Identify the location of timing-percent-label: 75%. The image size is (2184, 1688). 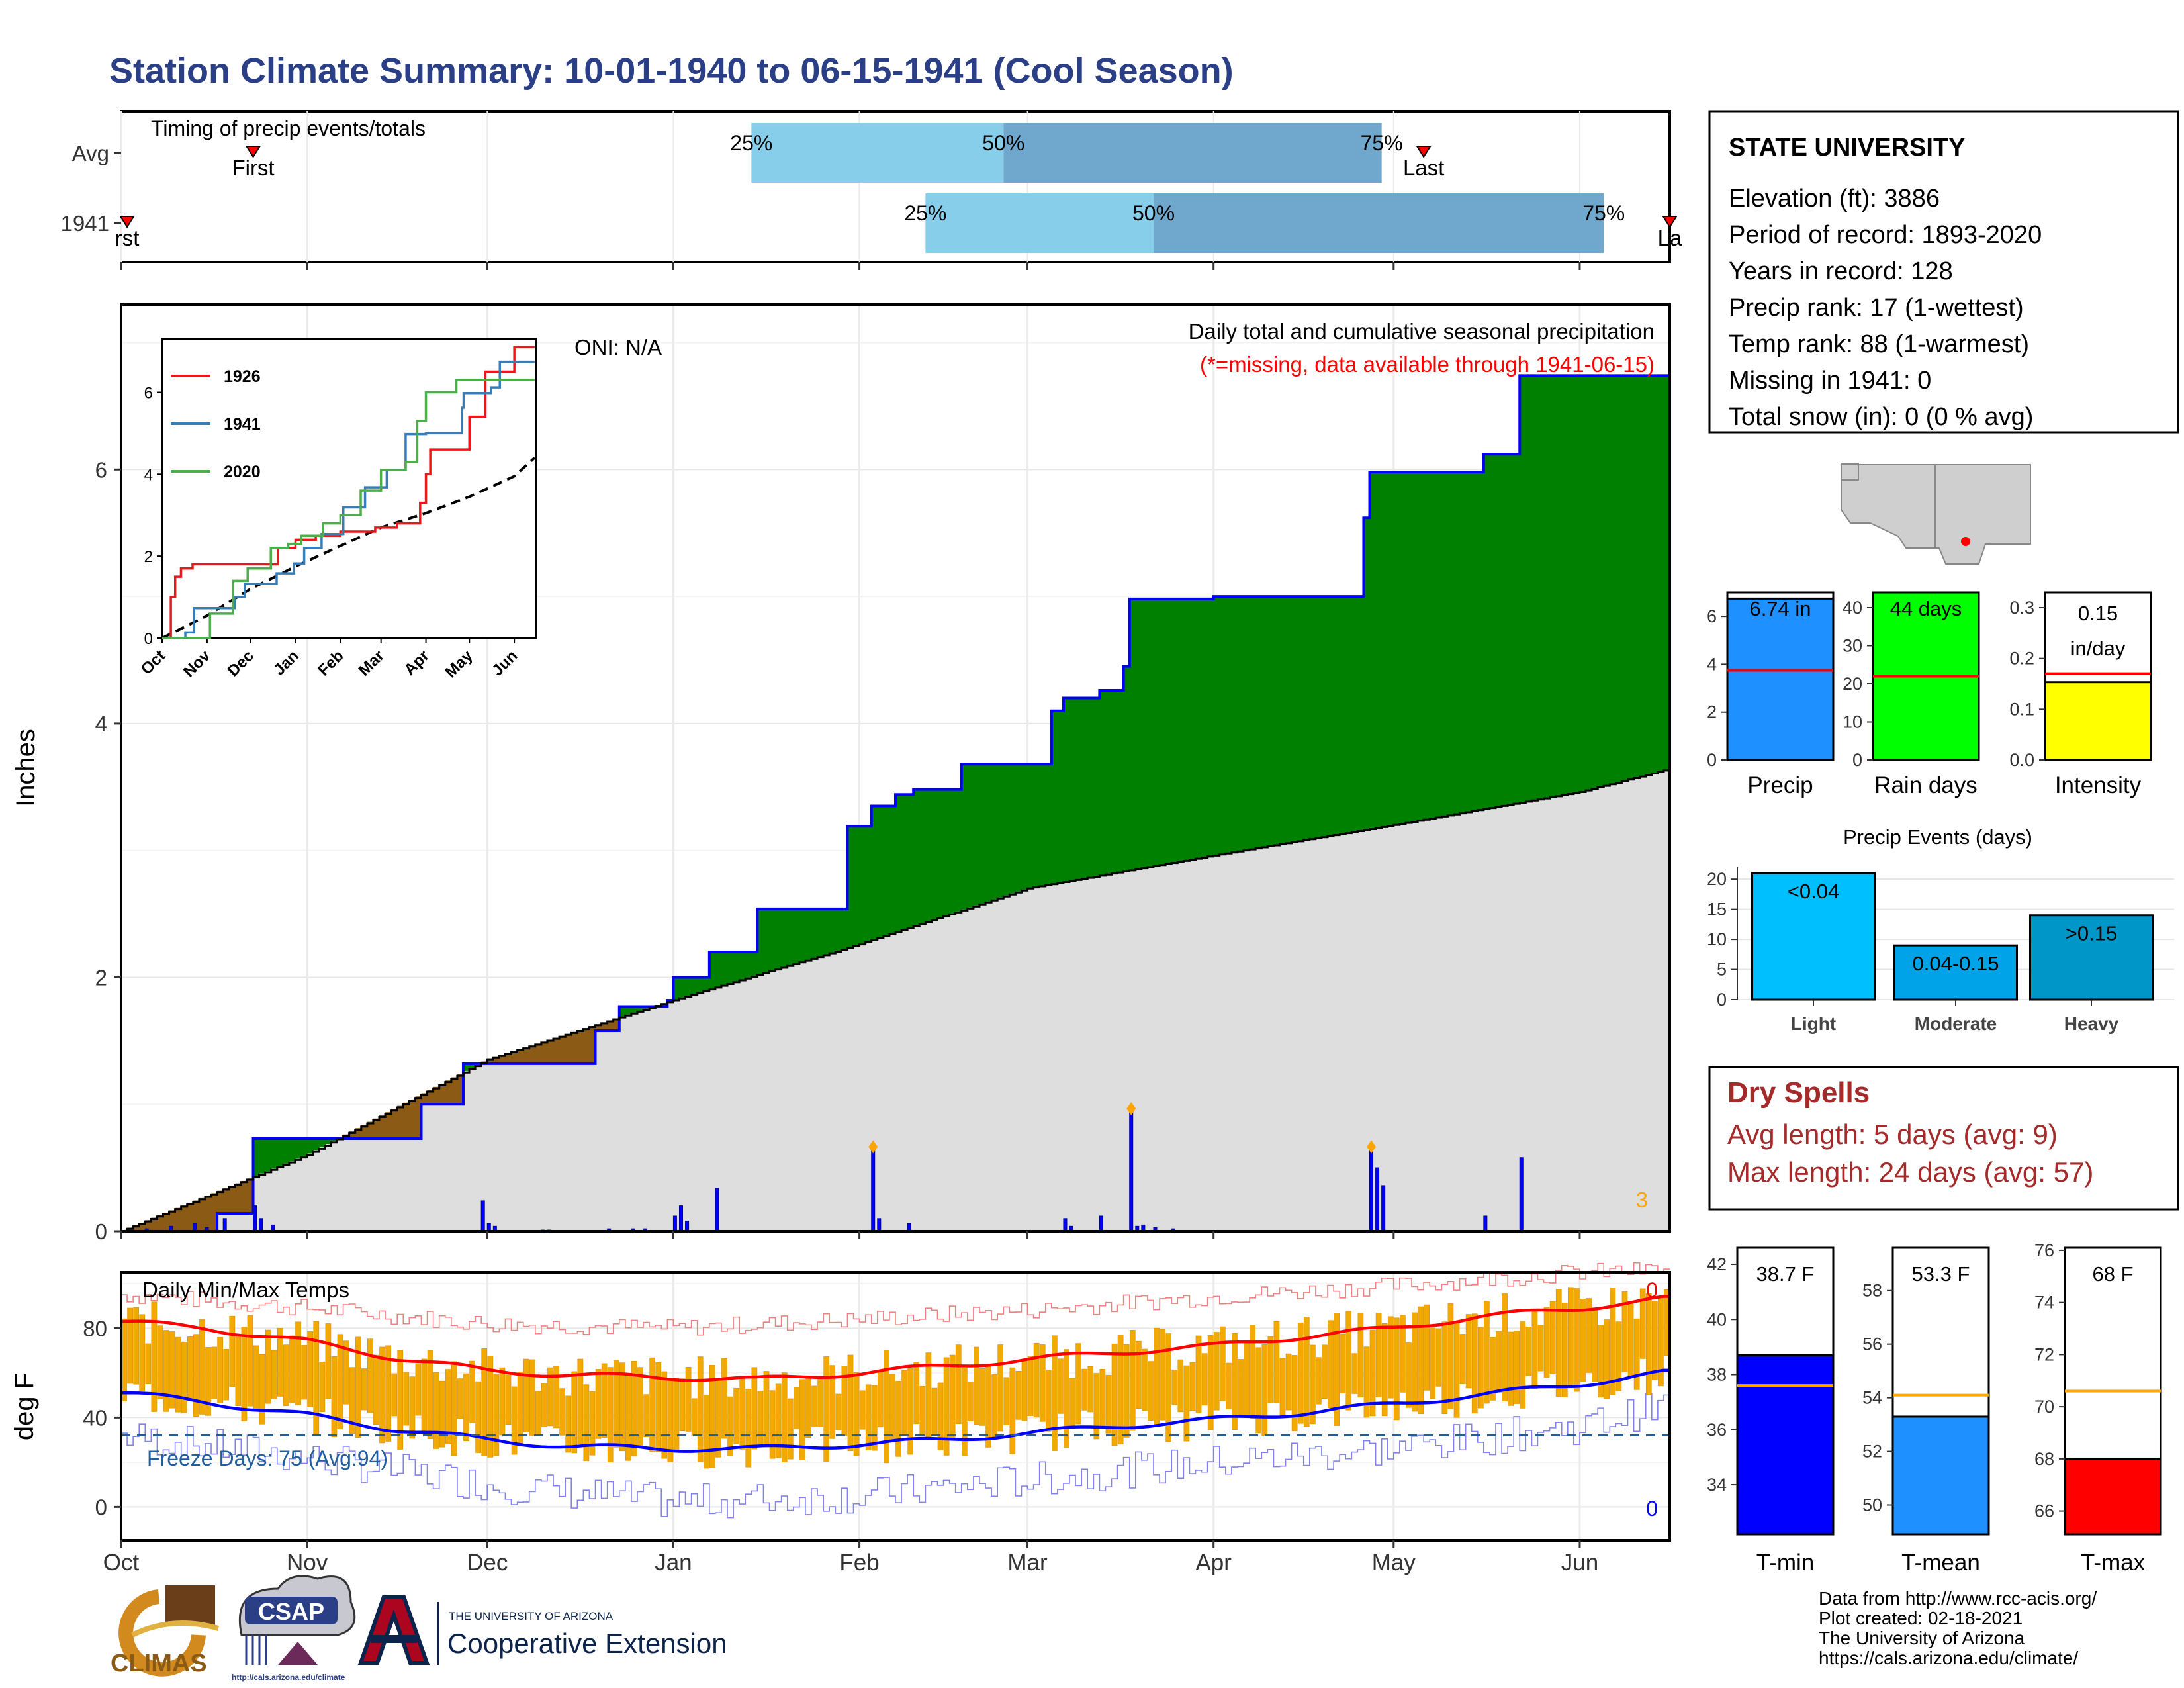
(1604, 213).